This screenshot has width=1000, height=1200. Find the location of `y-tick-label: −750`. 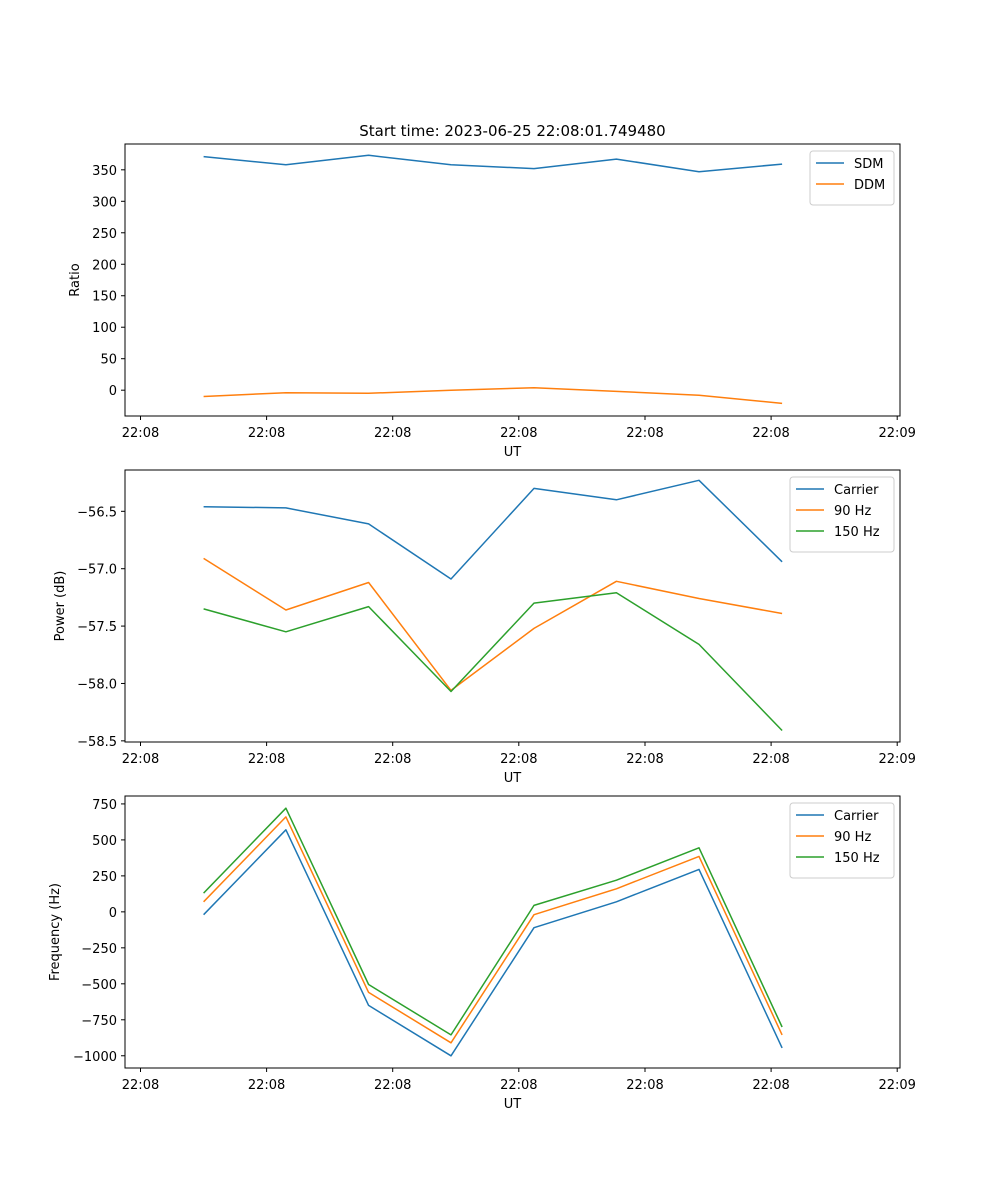

y-tick-label: −750 is located at coordinates (99, 1021).